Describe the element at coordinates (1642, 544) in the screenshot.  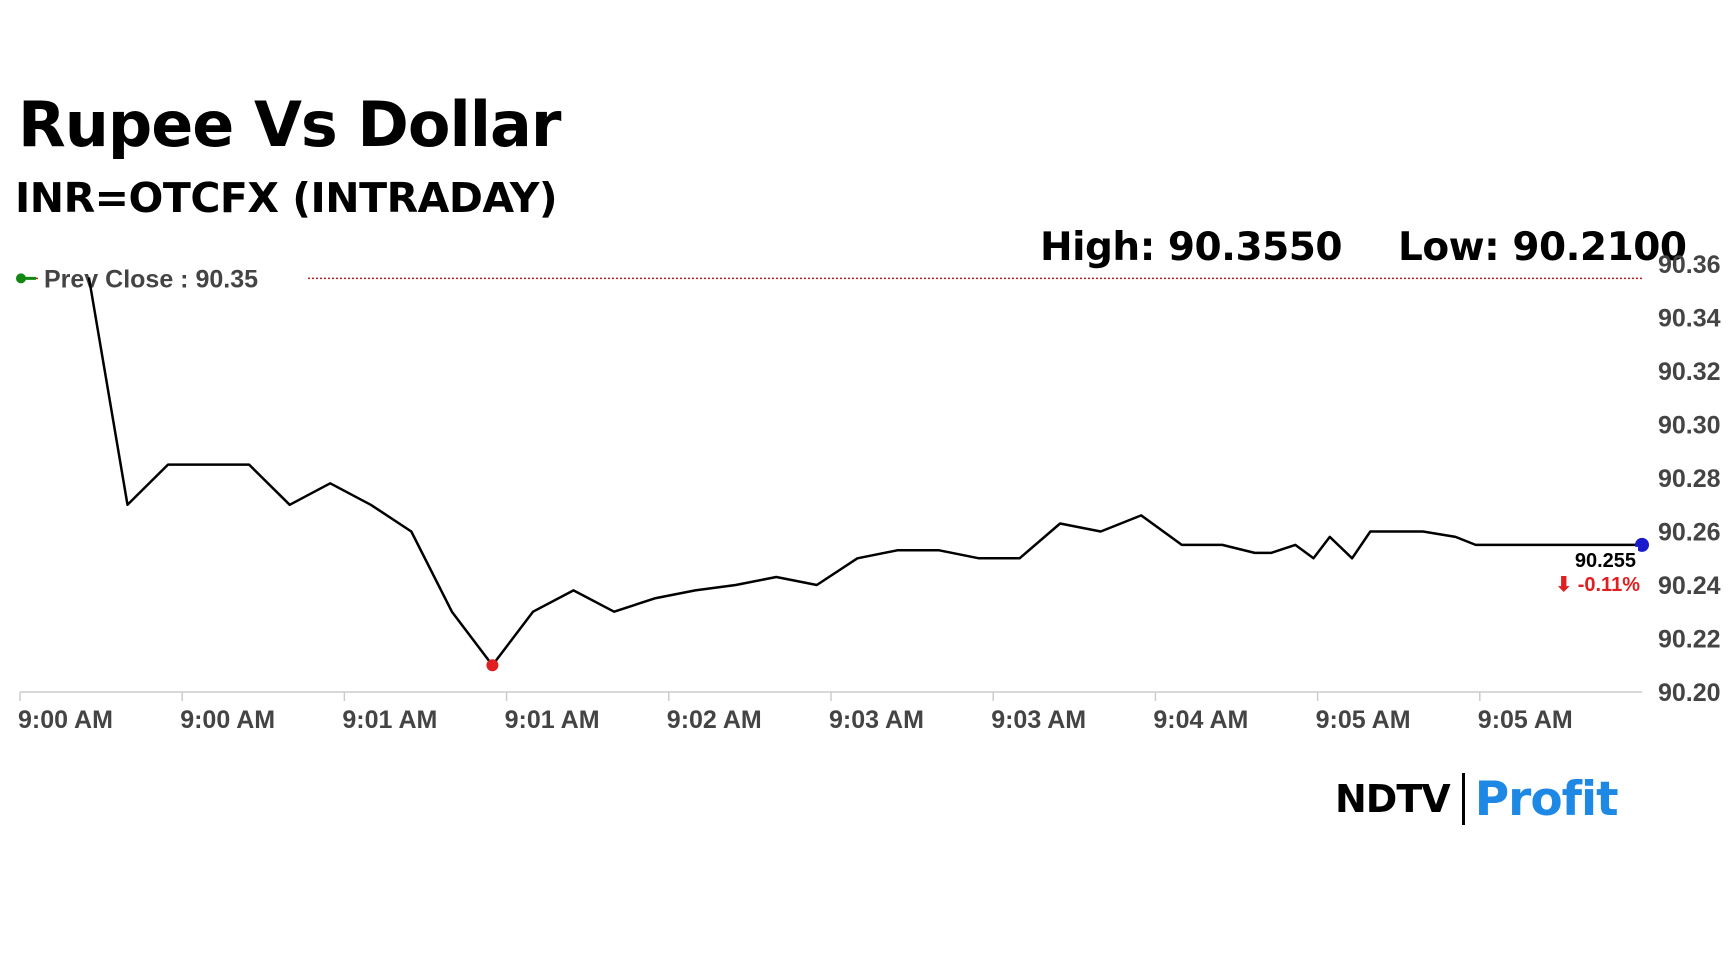
I see `last-point-marker` at that location.